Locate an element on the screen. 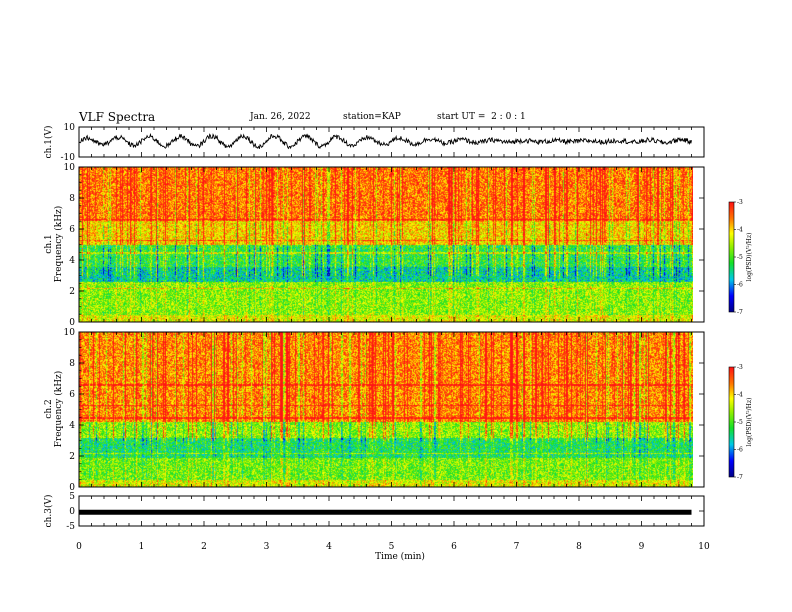 The image size is (792, 612). colorbar-label-2: log(PSD)(V²/Hz) is located at coordinates (749, 422).